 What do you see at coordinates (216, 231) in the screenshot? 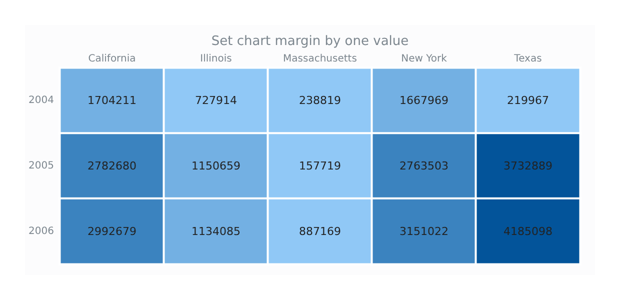
I see `data-label: 1134085` at bounding box center [216, 231].